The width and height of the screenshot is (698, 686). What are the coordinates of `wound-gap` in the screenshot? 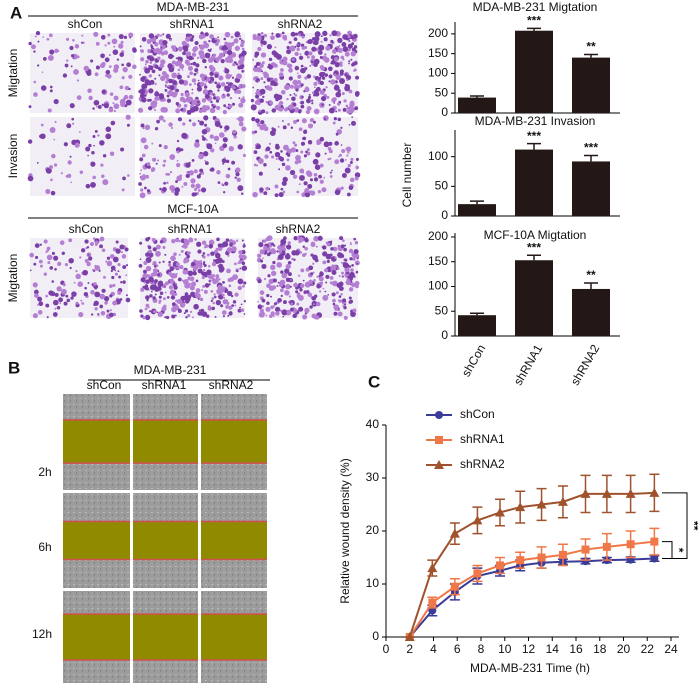 It's located at (234, 540).